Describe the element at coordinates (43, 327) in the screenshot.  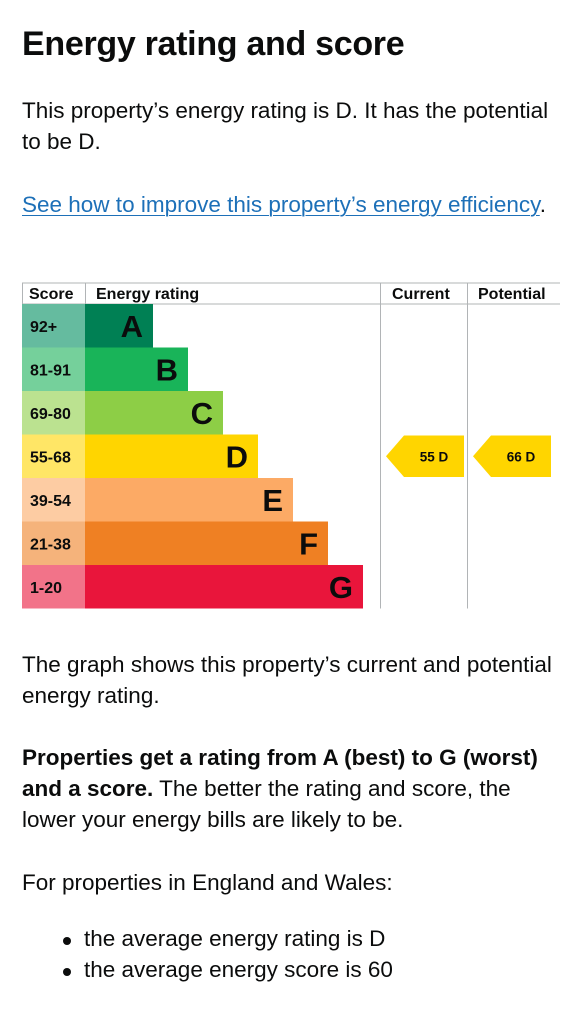
I see `score-range-label: 92+` at that location.